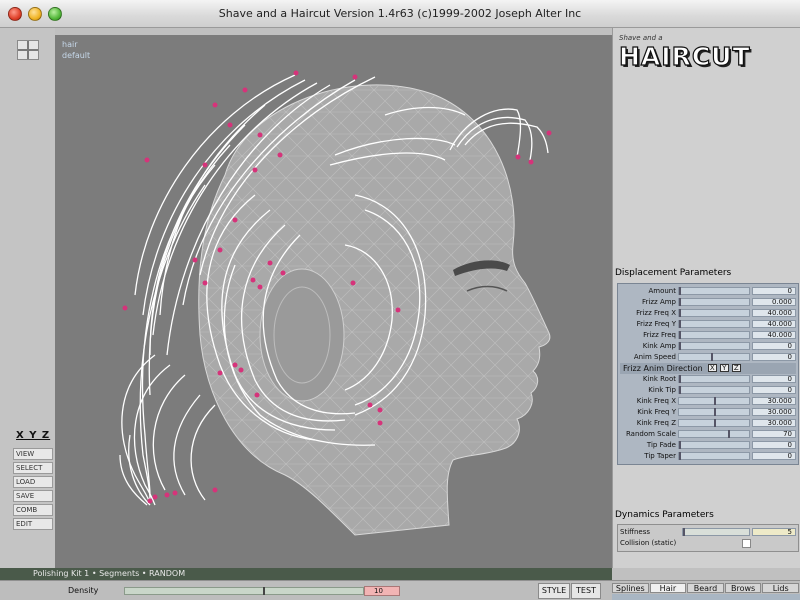 This screenshot has width=800, height=600. I want to click on param-label: Kink Root, so click(649, 379).